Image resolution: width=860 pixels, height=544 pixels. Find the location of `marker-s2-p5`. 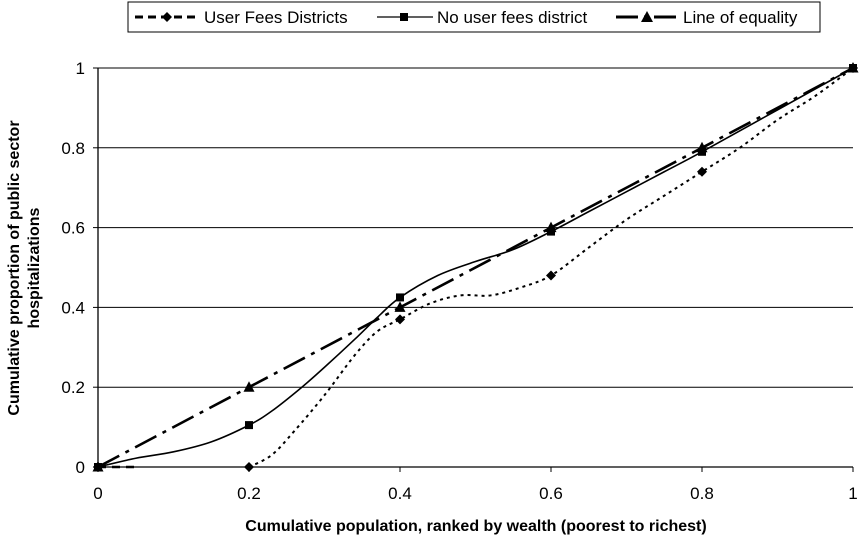

marker-s2-p5 is located at coordinates (853, 67).